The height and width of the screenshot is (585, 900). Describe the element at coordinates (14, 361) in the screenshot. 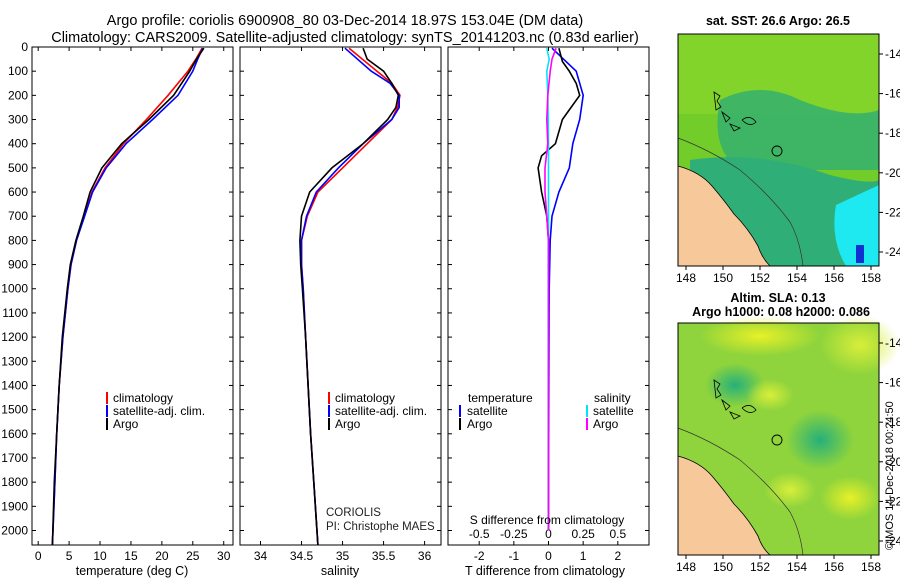

I see `depth-tick-label: 1300` at that location.